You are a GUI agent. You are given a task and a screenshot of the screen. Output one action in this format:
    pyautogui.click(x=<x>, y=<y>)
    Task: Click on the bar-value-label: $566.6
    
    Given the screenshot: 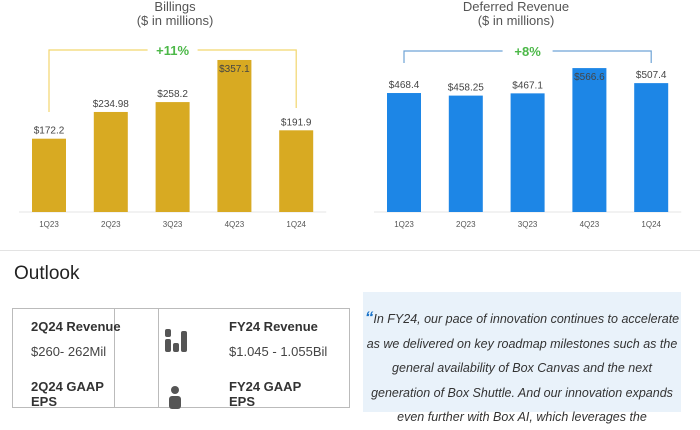 What is the action you would take?
    pyautogui.click(x=589, y=77)
    